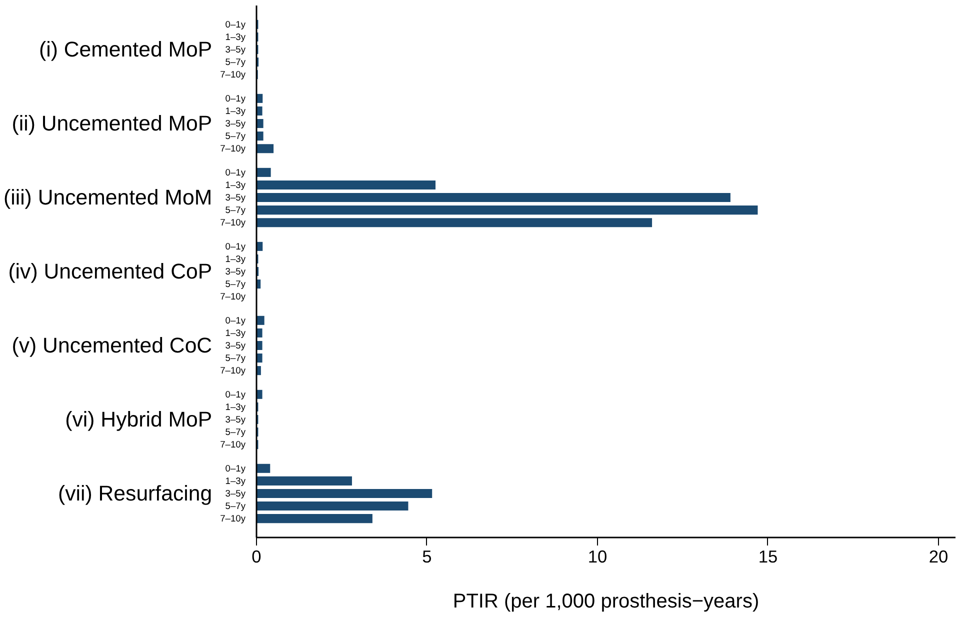 This screenshot has height=625, width=968. What do you see at coordinates (135, 493) in the screenshot?
I see `y-tick-label: (vii) Resurfacing` at bounding box center [135, 493].